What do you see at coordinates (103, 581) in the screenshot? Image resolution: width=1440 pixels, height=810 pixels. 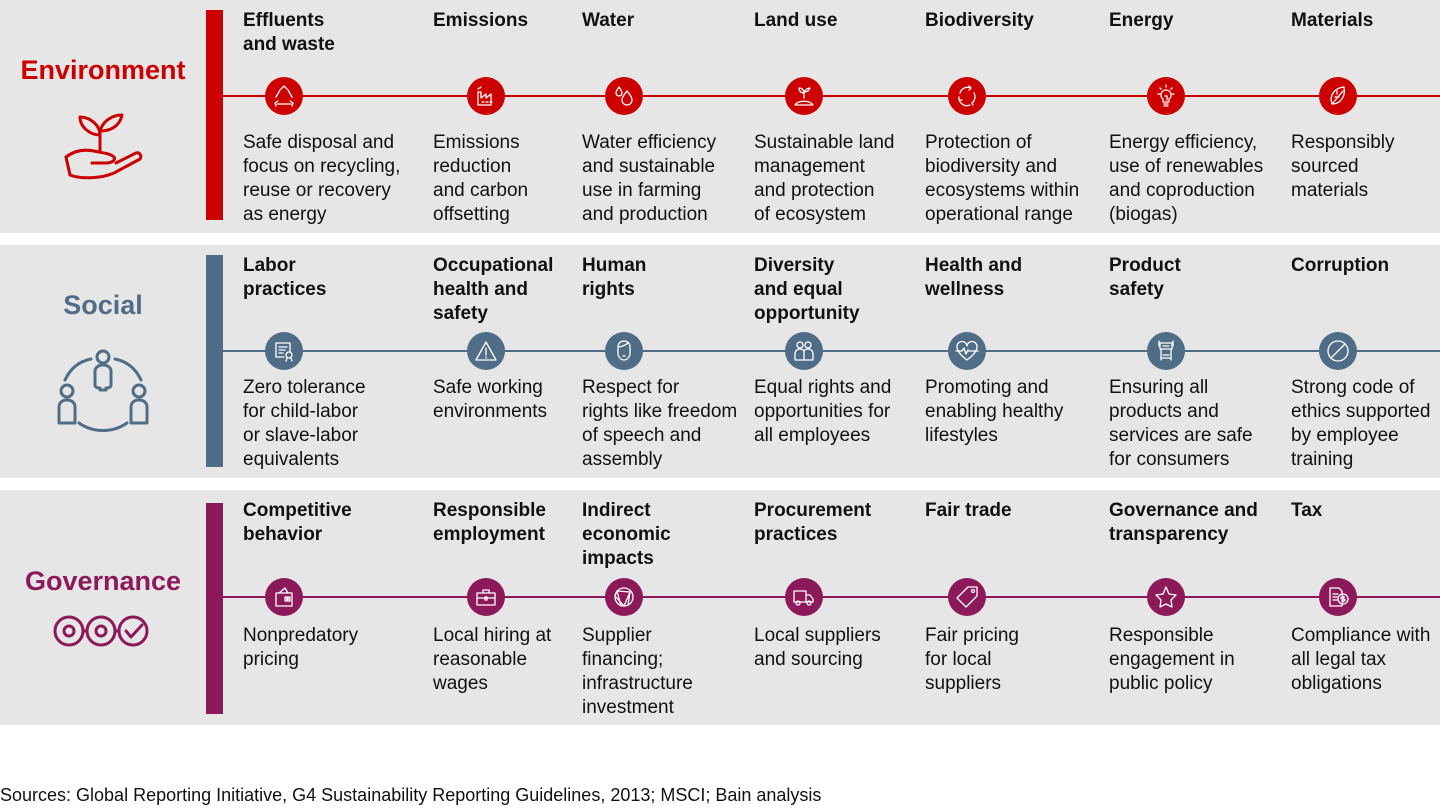 I see `band-title-governance: Governance` at bounding box center [103, 581].